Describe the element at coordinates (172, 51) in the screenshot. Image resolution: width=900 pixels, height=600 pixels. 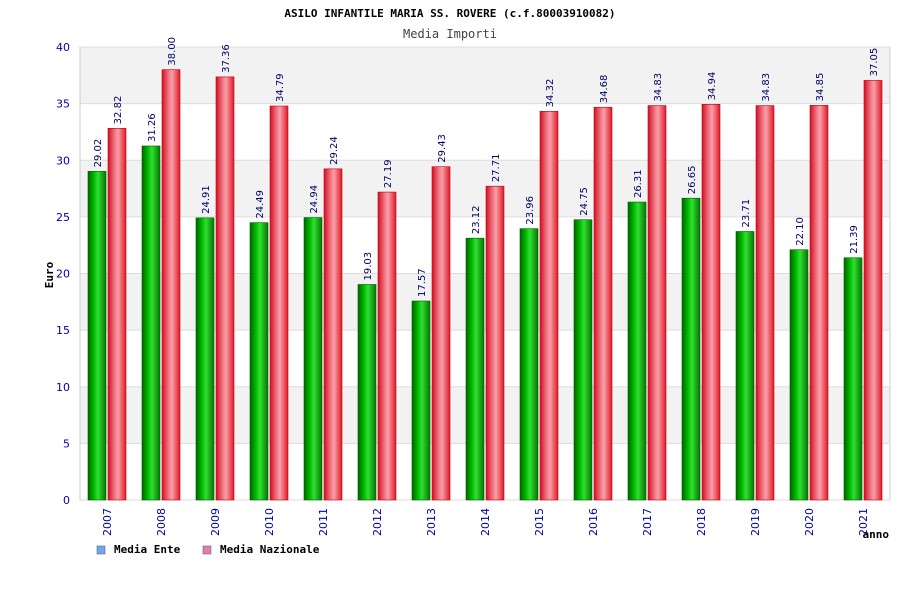
I see `data-label: 38.00` at that location.